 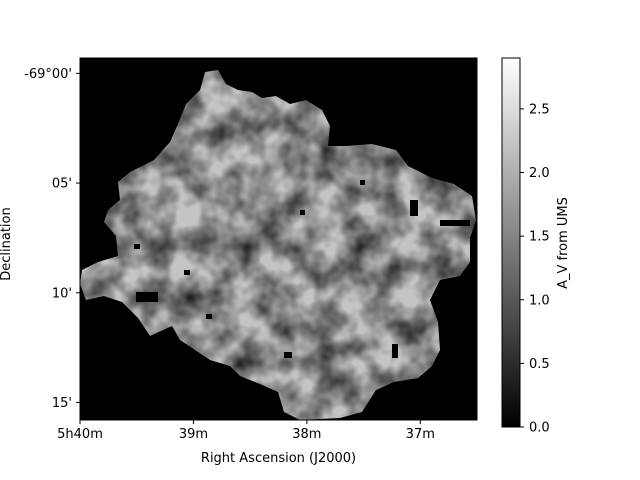 What do you see at coordinates (278, 458) in the screenshot?
I see `x-axis-label: Right Ascension (J2000)` at bounding box center [278, 458].